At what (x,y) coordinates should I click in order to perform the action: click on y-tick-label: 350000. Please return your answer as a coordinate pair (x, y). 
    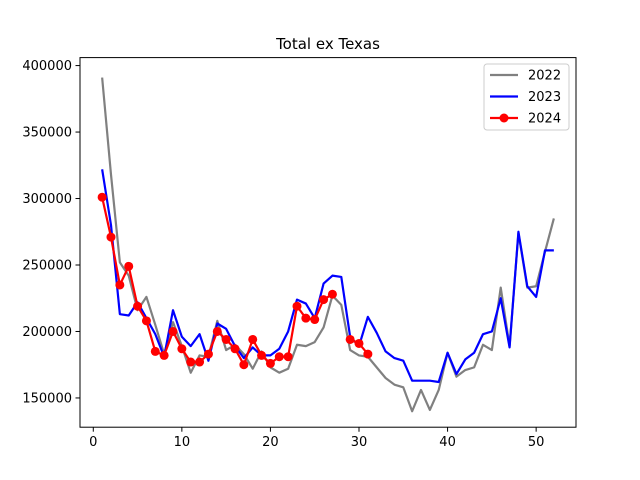
    Looking at the image, I should click on (47, 133).